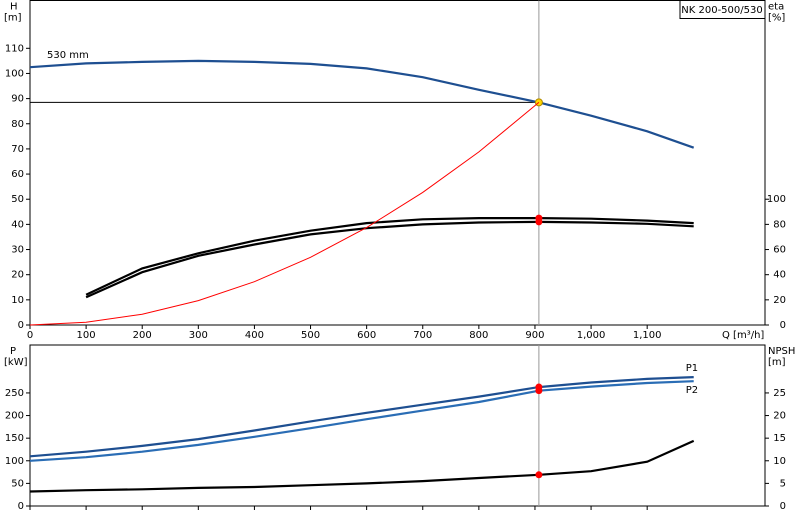  I want to click on y-tick-label: 40, so click(17, 224).